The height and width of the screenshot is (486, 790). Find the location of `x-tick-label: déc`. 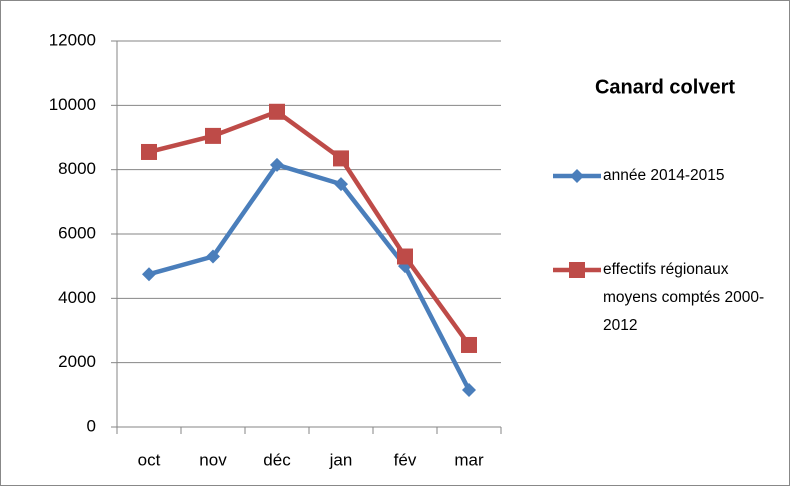

x-tick-label: déc is located at coordinates (277, 459).